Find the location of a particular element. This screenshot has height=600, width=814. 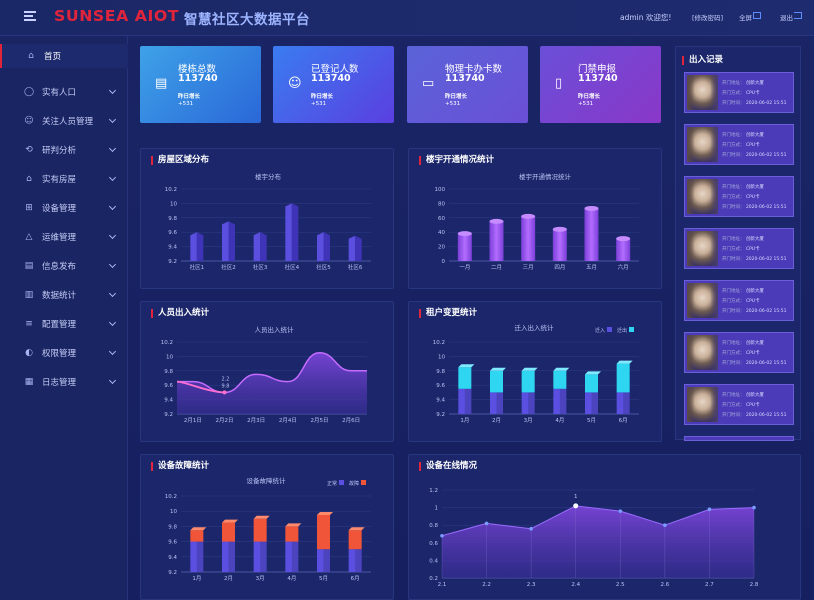

stat-card-0: ▤ 楼栋总数 113740 昨日增长 +531 is located at coordinates (200, 84).